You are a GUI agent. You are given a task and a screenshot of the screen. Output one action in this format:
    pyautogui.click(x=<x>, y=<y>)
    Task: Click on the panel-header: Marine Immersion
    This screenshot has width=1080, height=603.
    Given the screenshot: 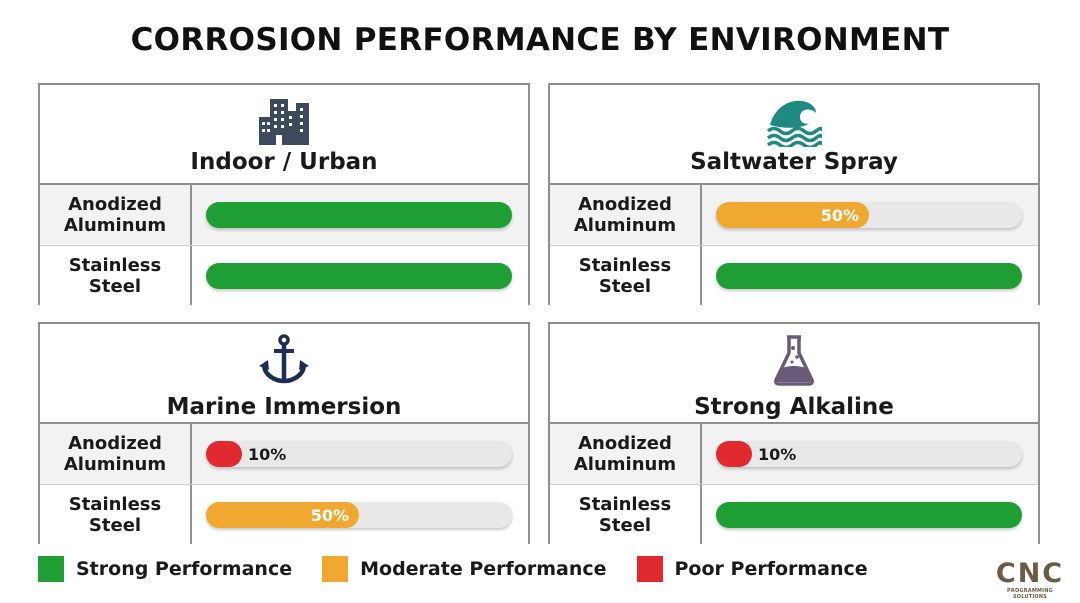 What is the action you would take?
    pyautogui.click(x=284, y=374)
    